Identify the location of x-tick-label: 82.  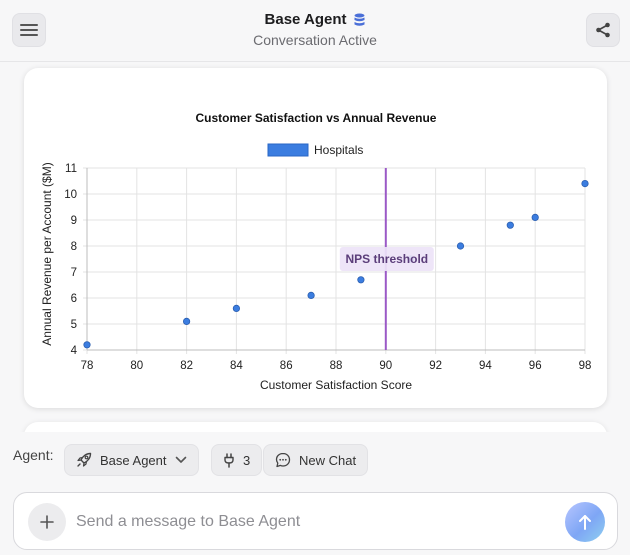
(186, 366).